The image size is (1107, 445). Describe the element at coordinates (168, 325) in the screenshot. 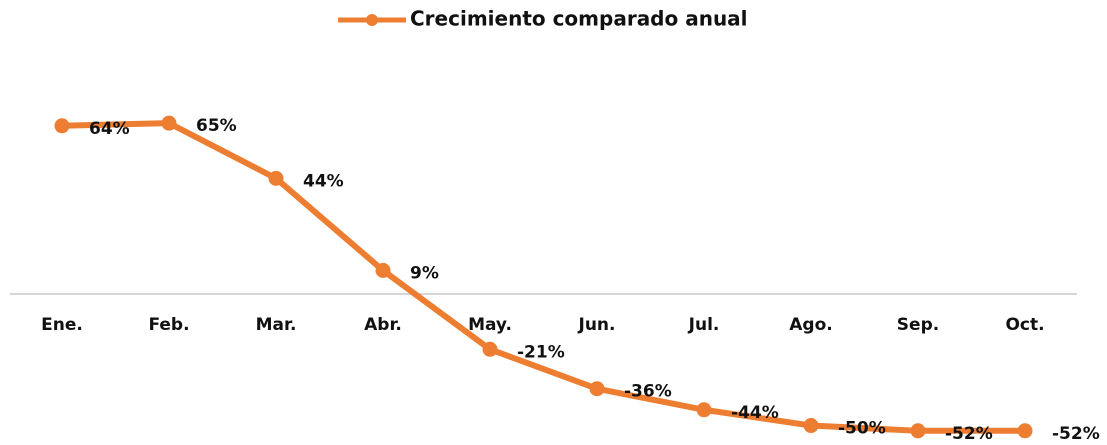

I see `x-tick-label: Feb.` at that location.